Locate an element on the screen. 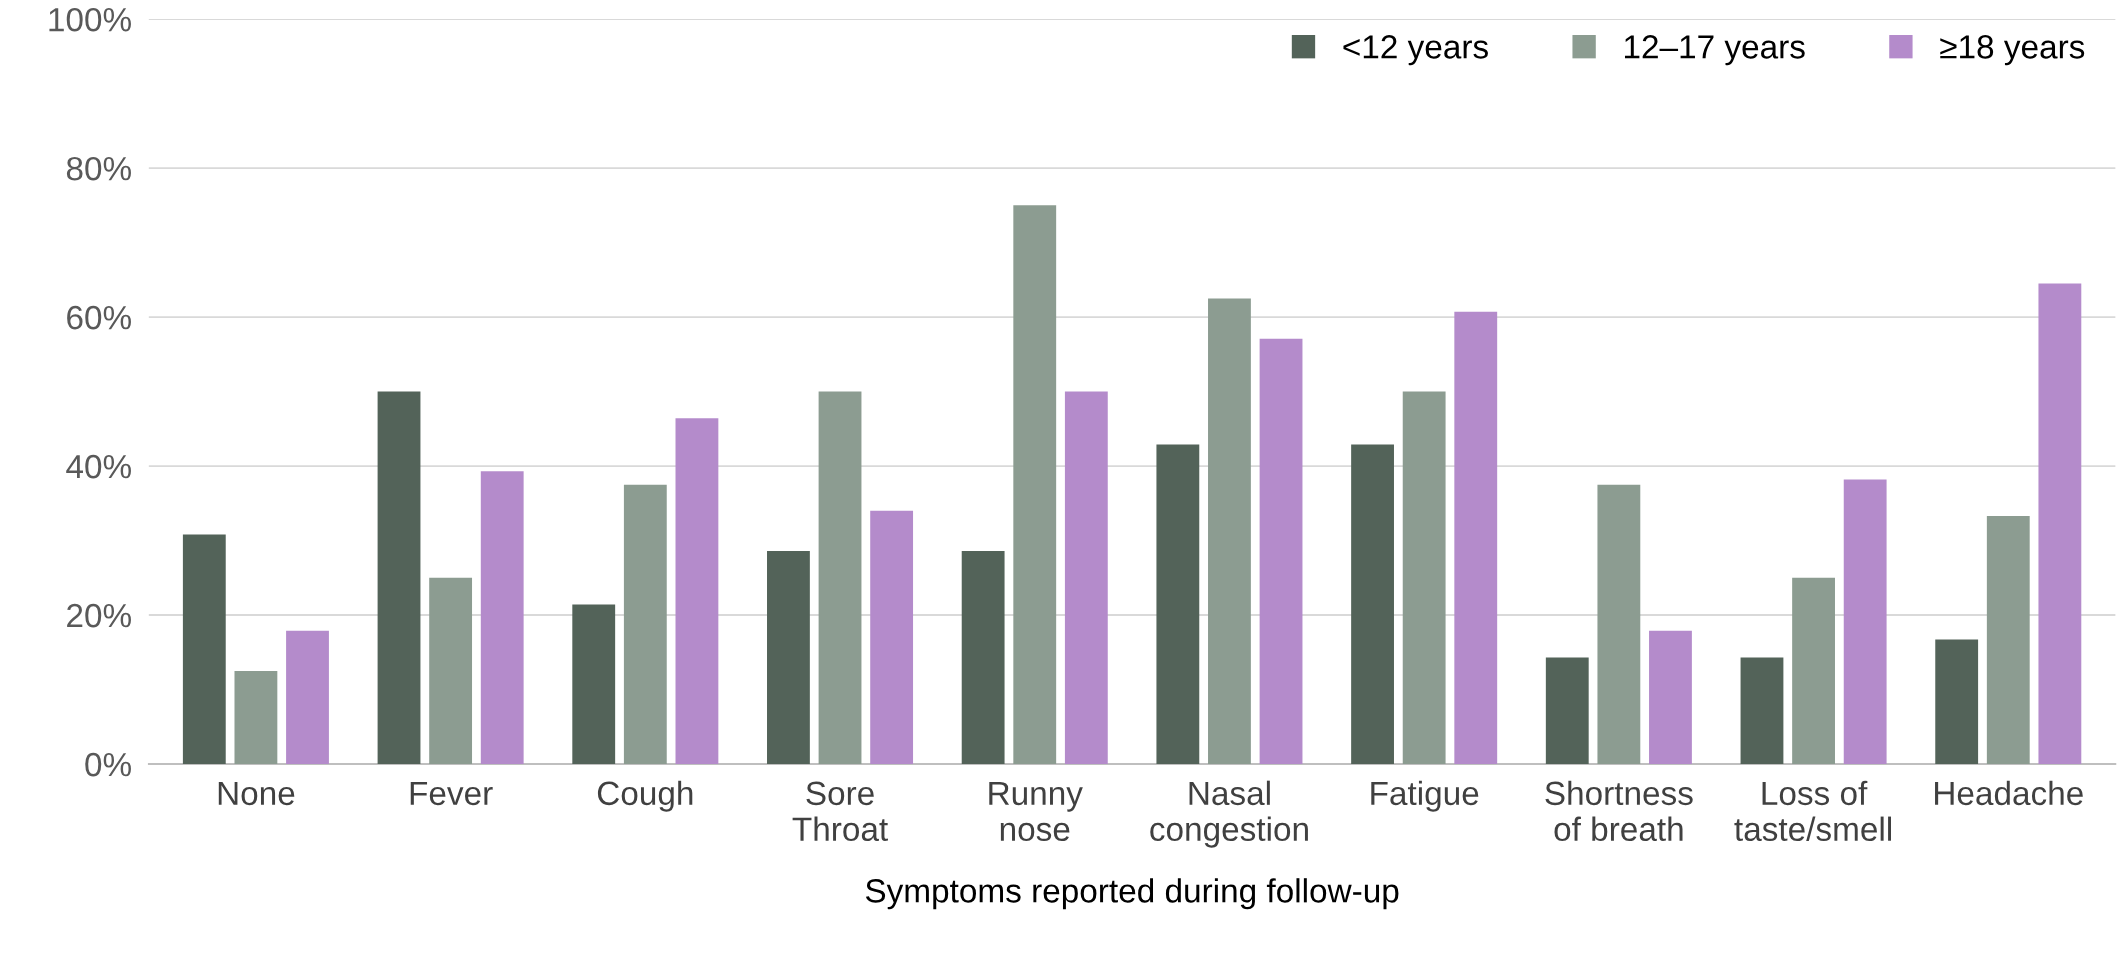  x-tick-label: Cough is located at coordinates (645, 796).